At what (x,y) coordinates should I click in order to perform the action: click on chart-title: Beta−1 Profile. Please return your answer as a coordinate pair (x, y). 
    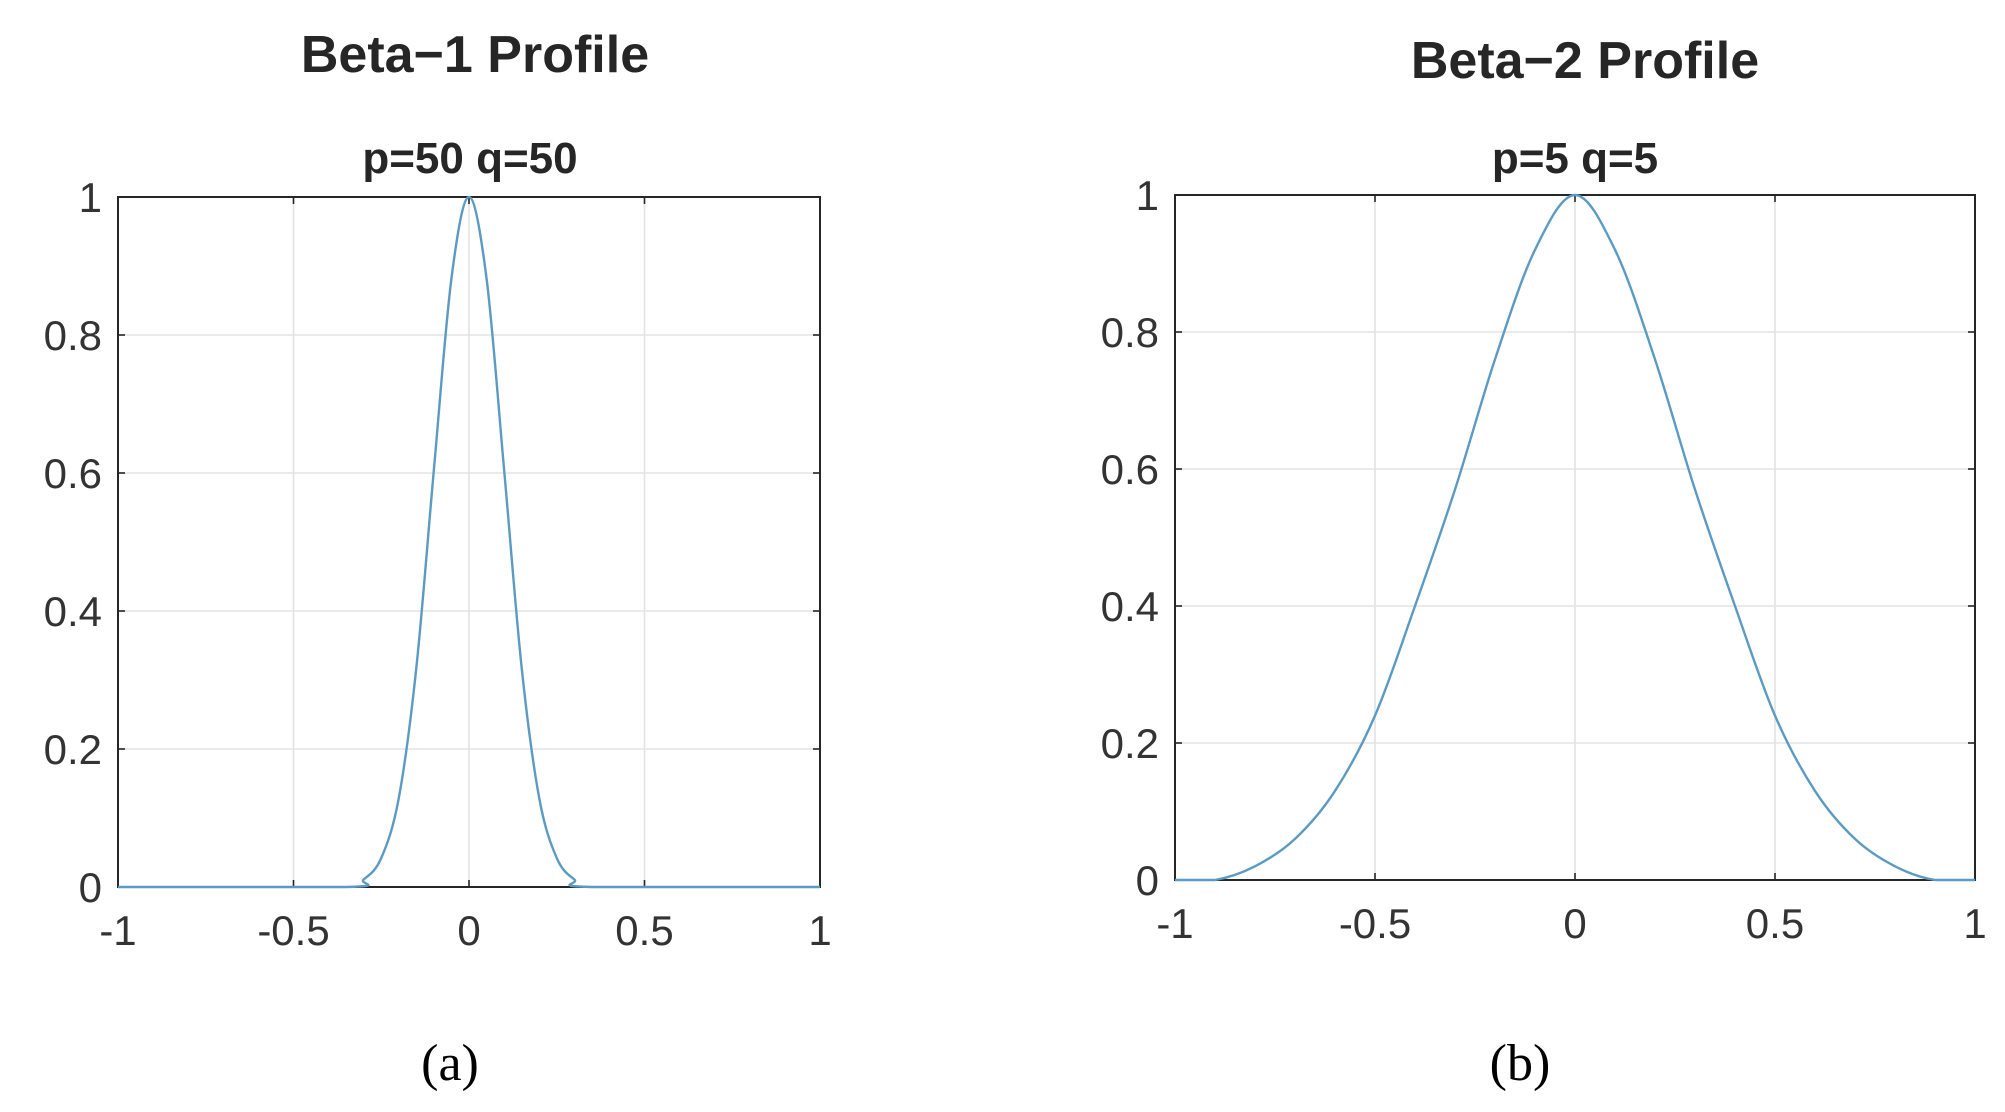
    Looking at the image, I should click on (475, 55).